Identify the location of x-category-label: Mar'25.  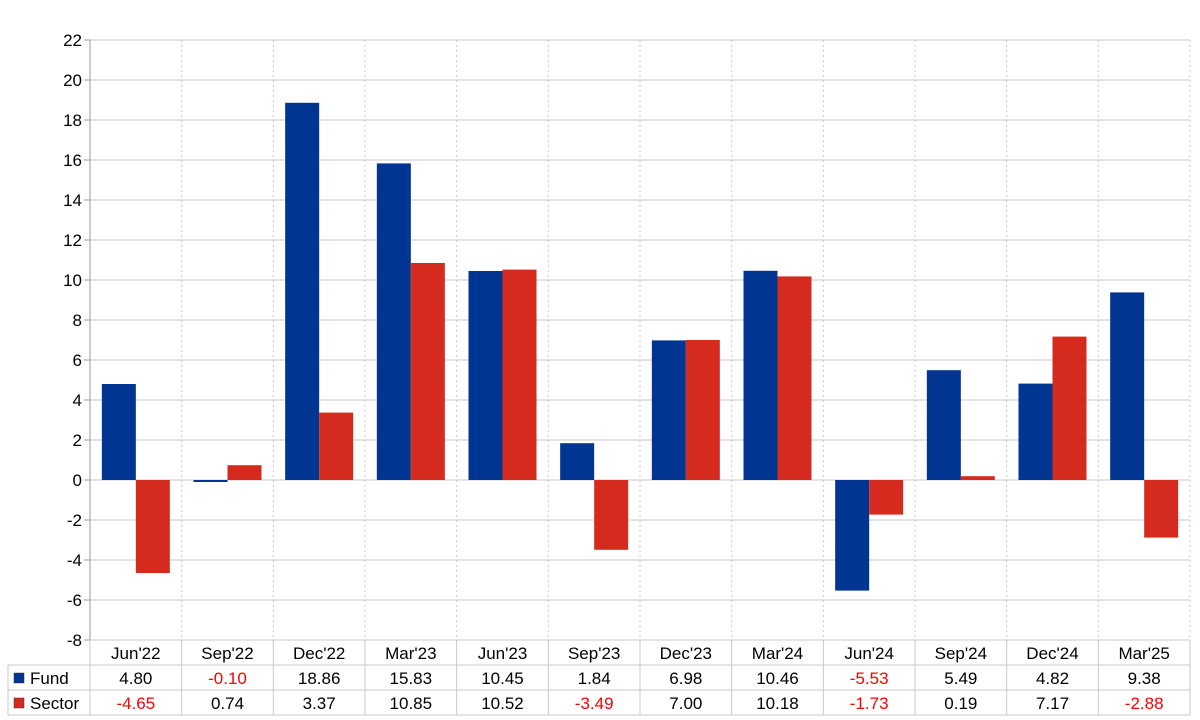
(1143, 653).